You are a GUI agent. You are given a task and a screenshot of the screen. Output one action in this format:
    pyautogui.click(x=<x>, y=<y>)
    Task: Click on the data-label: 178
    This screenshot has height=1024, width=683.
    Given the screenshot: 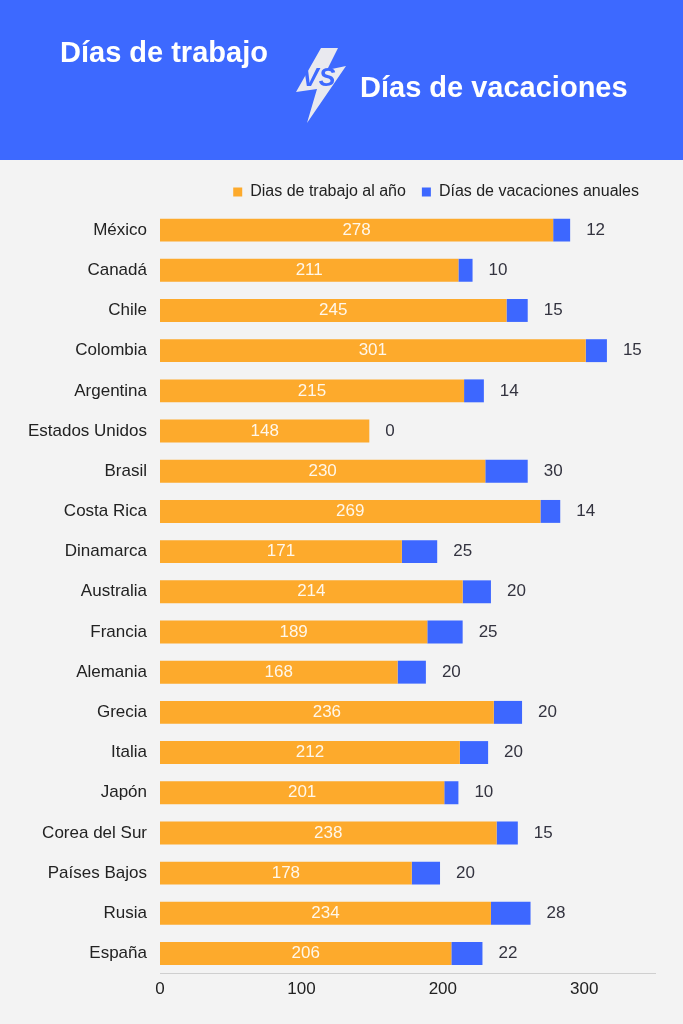 What is the action you would take?
    pyautogui.click(x=286, y=872)
    